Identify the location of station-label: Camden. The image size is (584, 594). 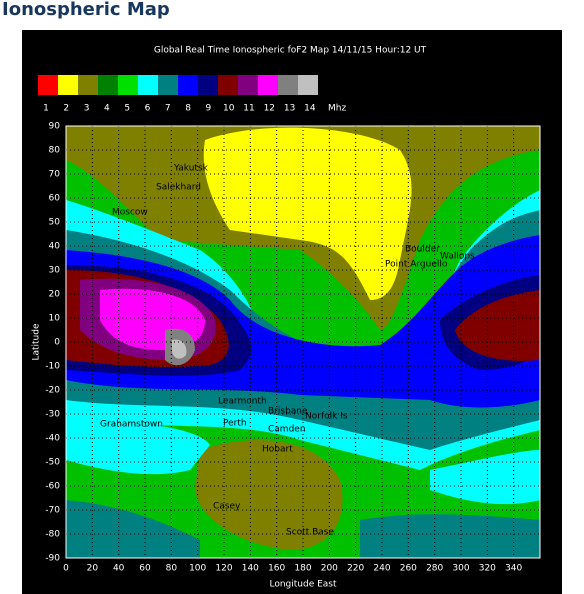
(287, 430).